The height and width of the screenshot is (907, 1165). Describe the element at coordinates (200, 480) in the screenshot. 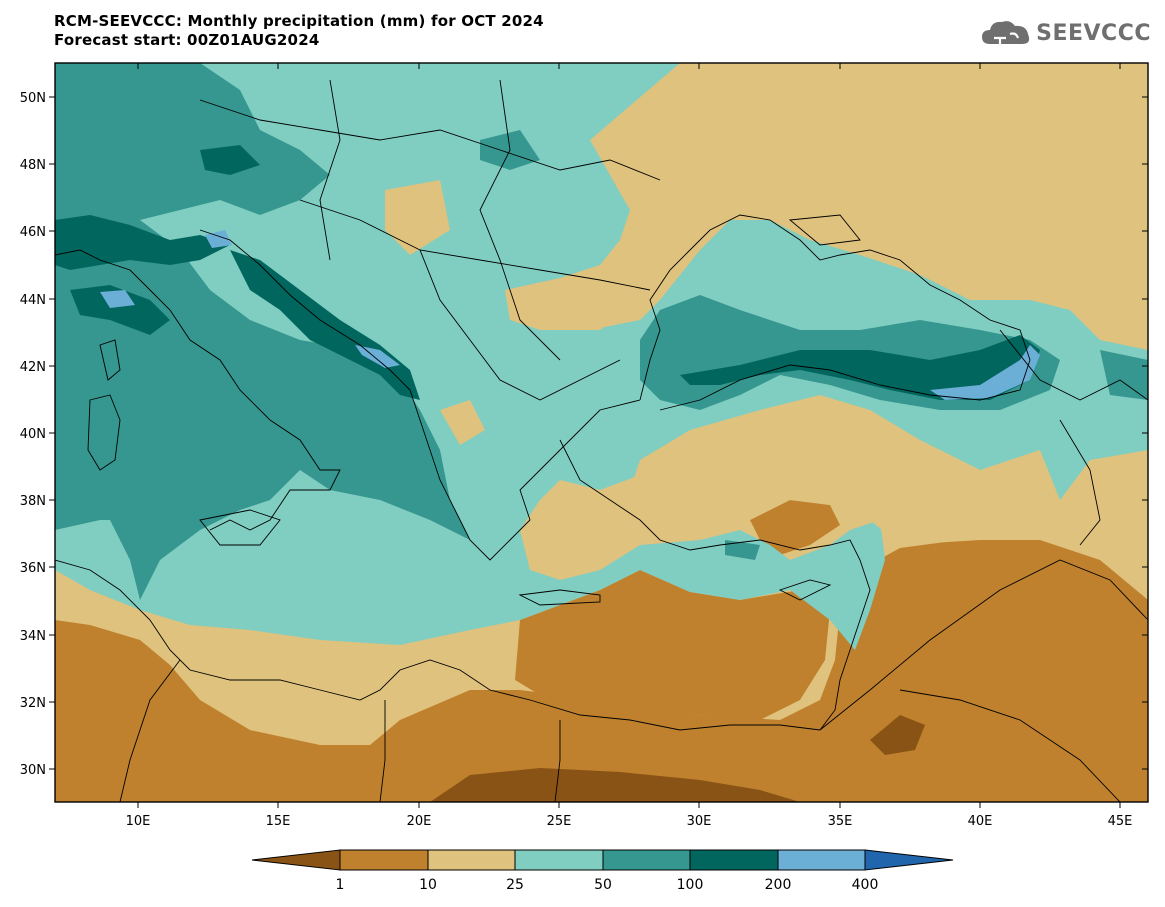

I see `field-50-100-italy` at that location.